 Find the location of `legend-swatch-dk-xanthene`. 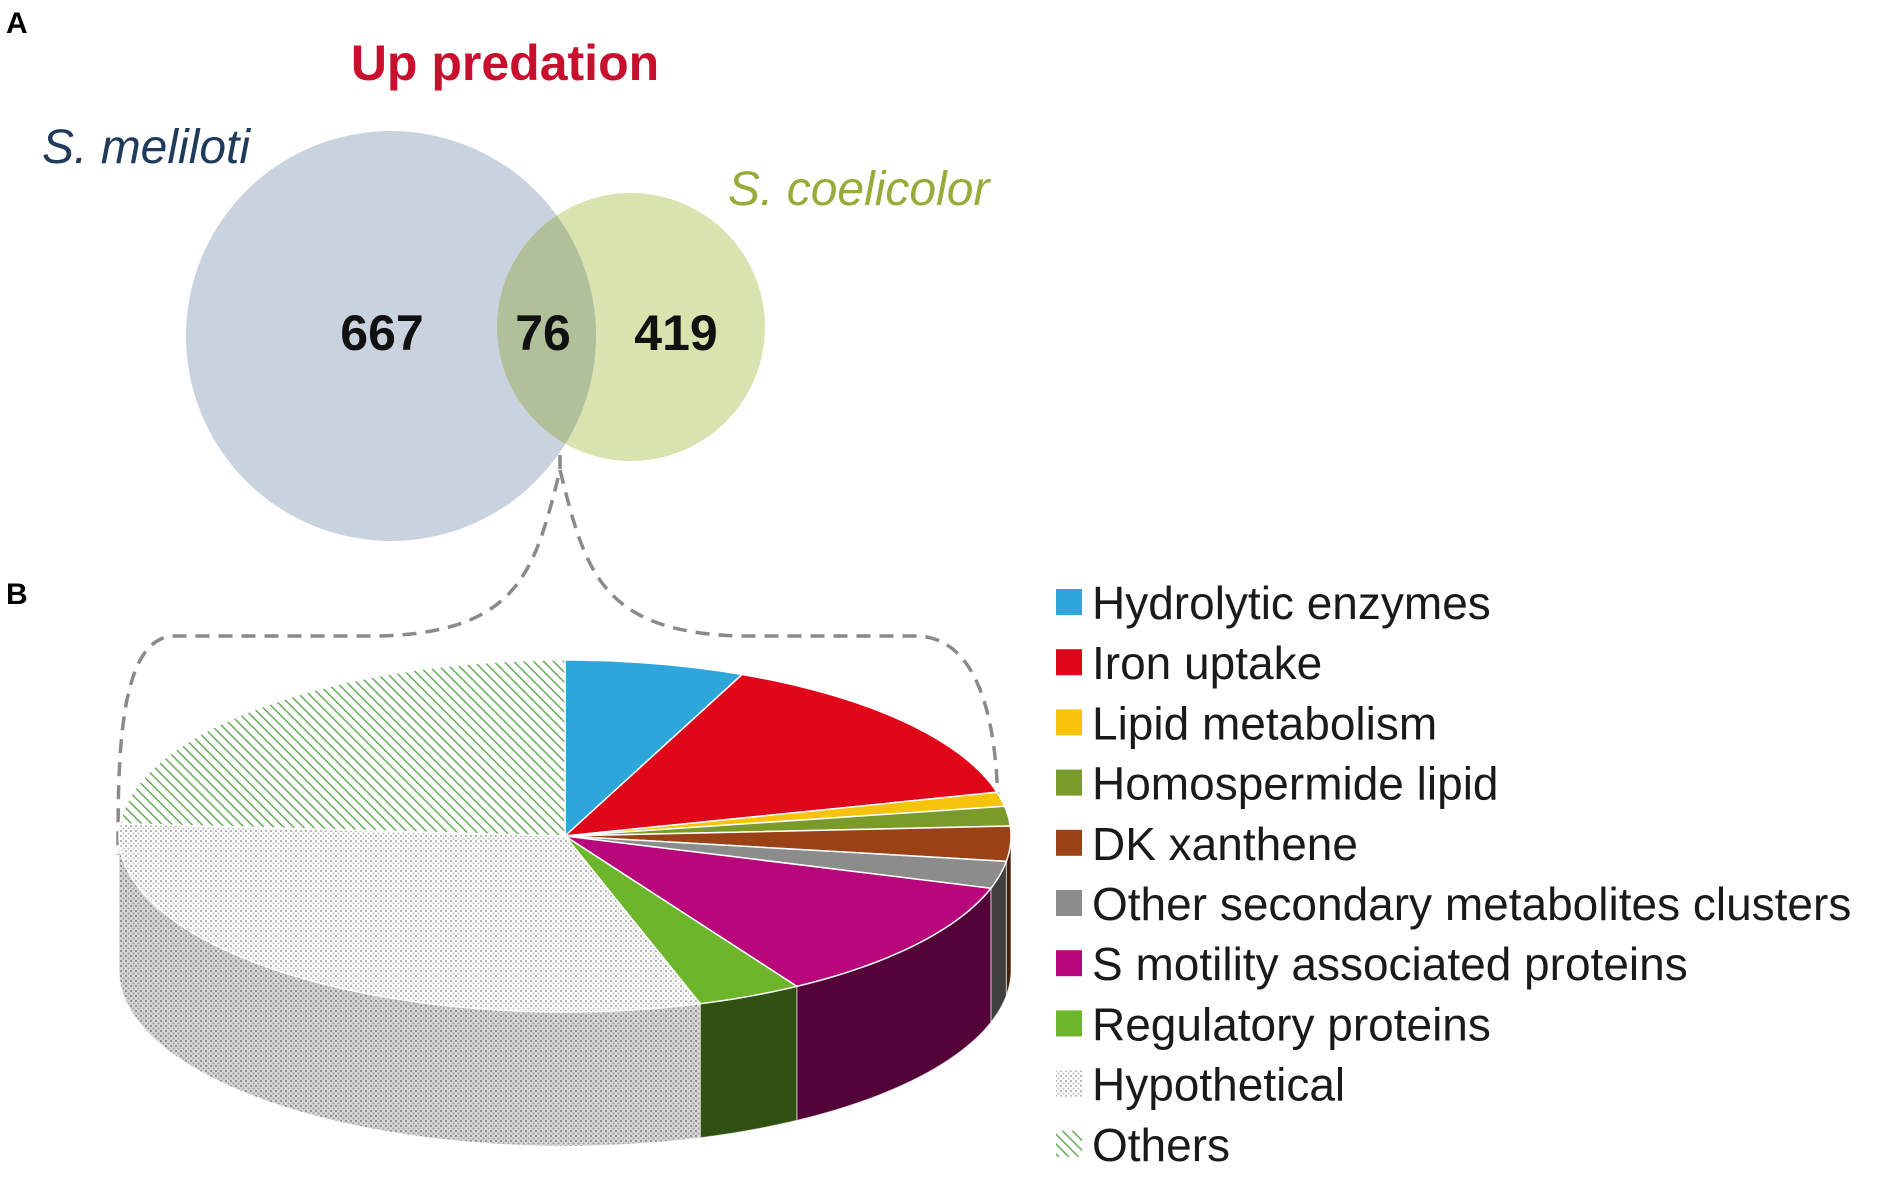

legend-swatch-dk-xanthene is located at coordinates (1069, 842).